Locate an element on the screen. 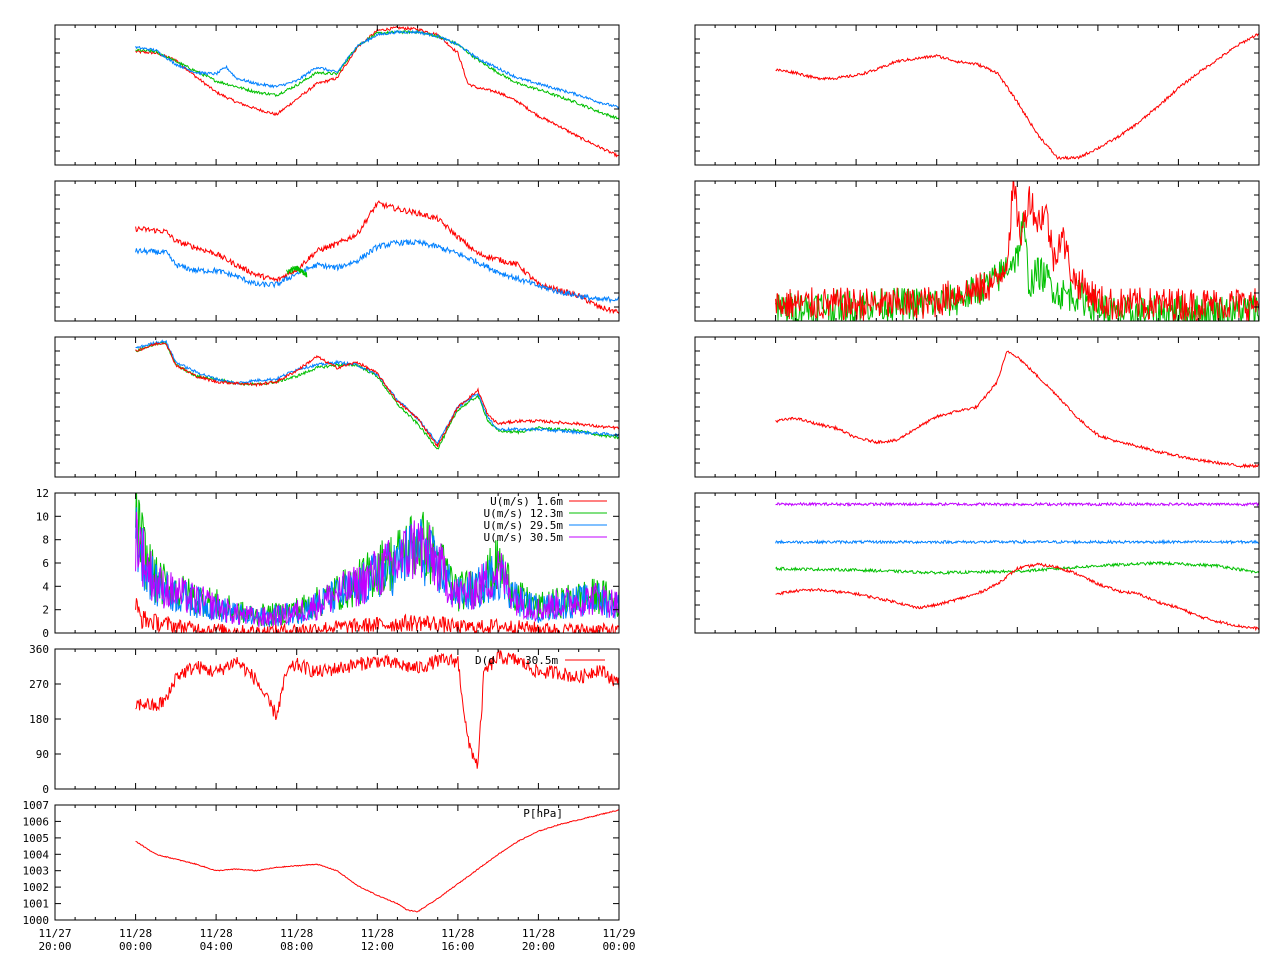 This screenshot has width=1280, height=960. x-tick-date: 11/27 is located at coordinates (54, 933).